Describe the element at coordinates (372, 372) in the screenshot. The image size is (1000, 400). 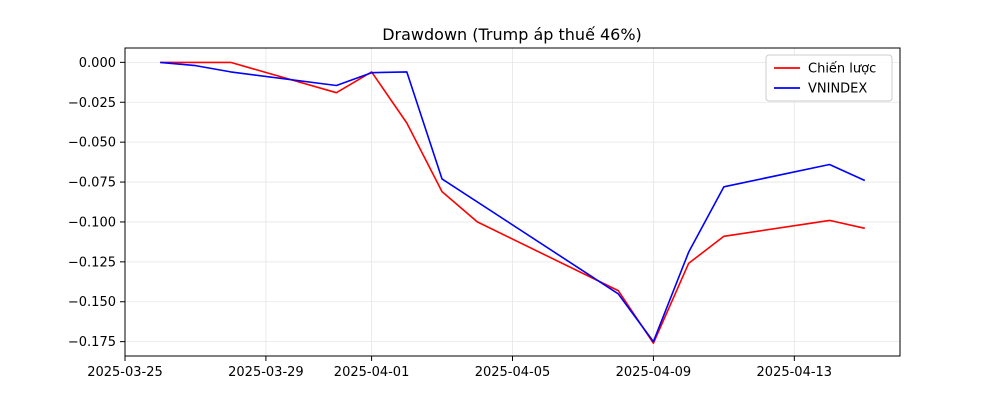
I see `x-tick-label: 2025-04-01` at that location.